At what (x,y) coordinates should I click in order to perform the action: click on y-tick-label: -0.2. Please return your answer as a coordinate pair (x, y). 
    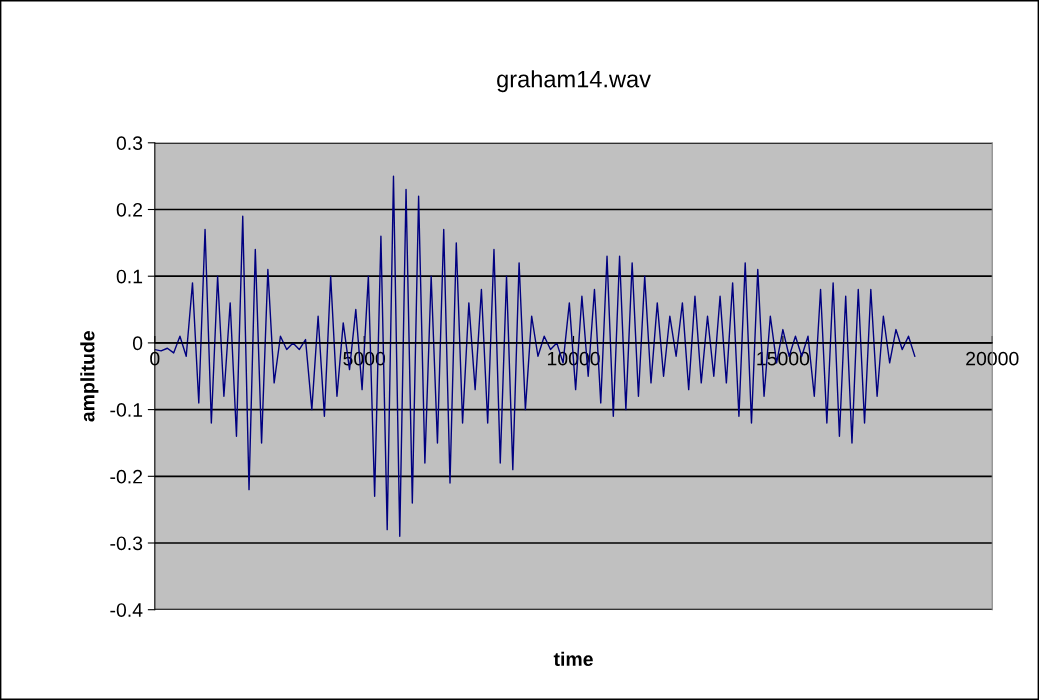
    Looking at the image, I should click on (126, 476).